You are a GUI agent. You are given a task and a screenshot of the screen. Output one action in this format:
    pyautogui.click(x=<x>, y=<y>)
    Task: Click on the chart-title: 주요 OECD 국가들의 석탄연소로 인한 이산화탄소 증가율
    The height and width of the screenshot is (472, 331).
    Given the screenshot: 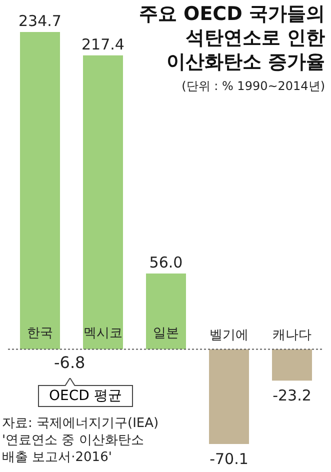 What is the action you would take?
    pyautogui.click(x=231, y=38)
    